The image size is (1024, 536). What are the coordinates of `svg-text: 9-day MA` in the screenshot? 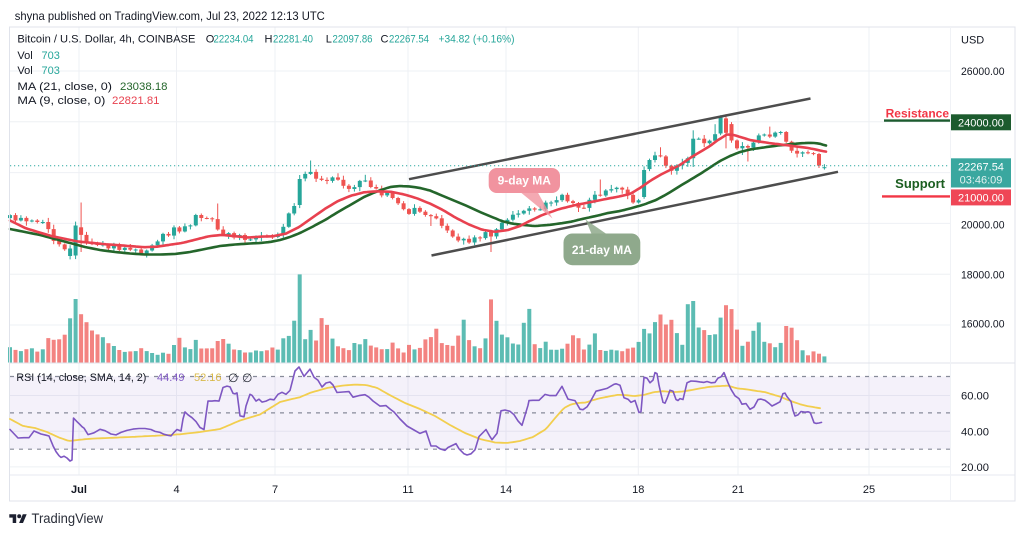 It's located at (525, 181).